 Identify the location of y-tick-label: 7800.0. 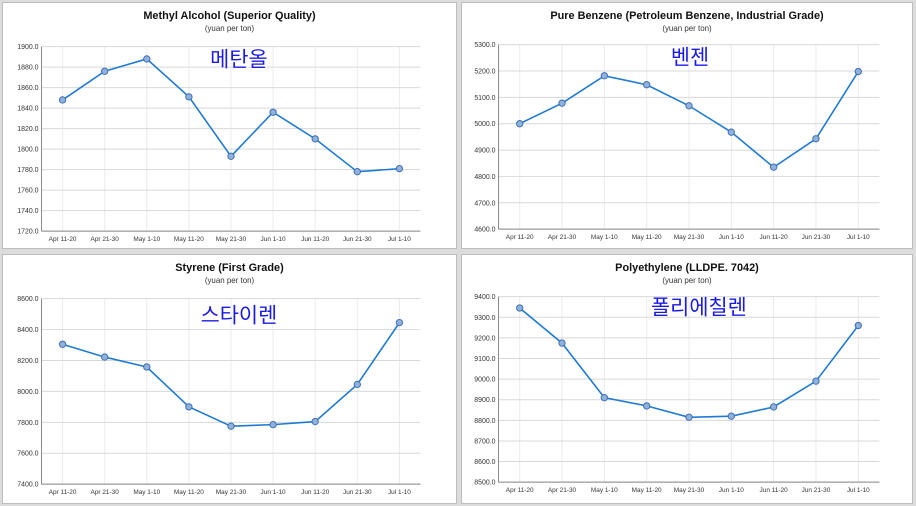
(27, 423).